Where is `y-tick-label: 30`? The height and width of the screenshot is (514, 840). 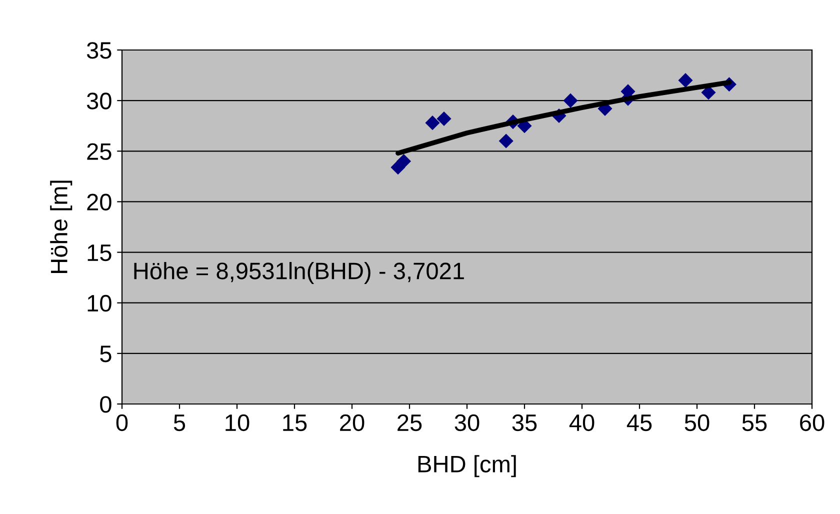
y-tick-label: 30 is located at coordinates (99, 101).